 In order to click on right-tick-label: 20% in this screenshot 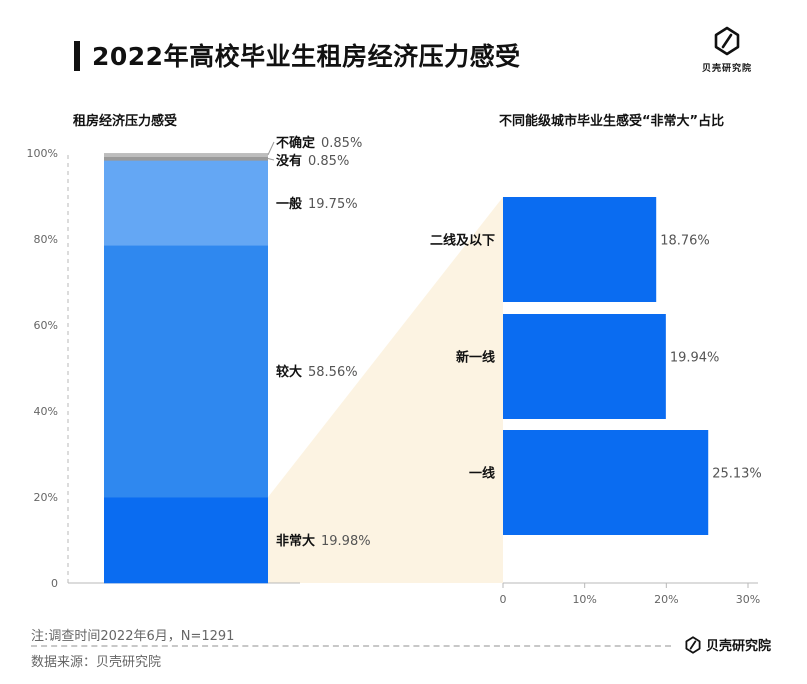, I will do `click(666, 599)`.